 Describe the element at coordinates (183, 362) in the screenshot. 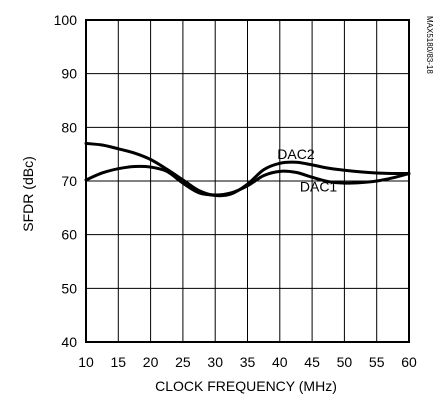

I see `x-tick-label: 25` at that location.